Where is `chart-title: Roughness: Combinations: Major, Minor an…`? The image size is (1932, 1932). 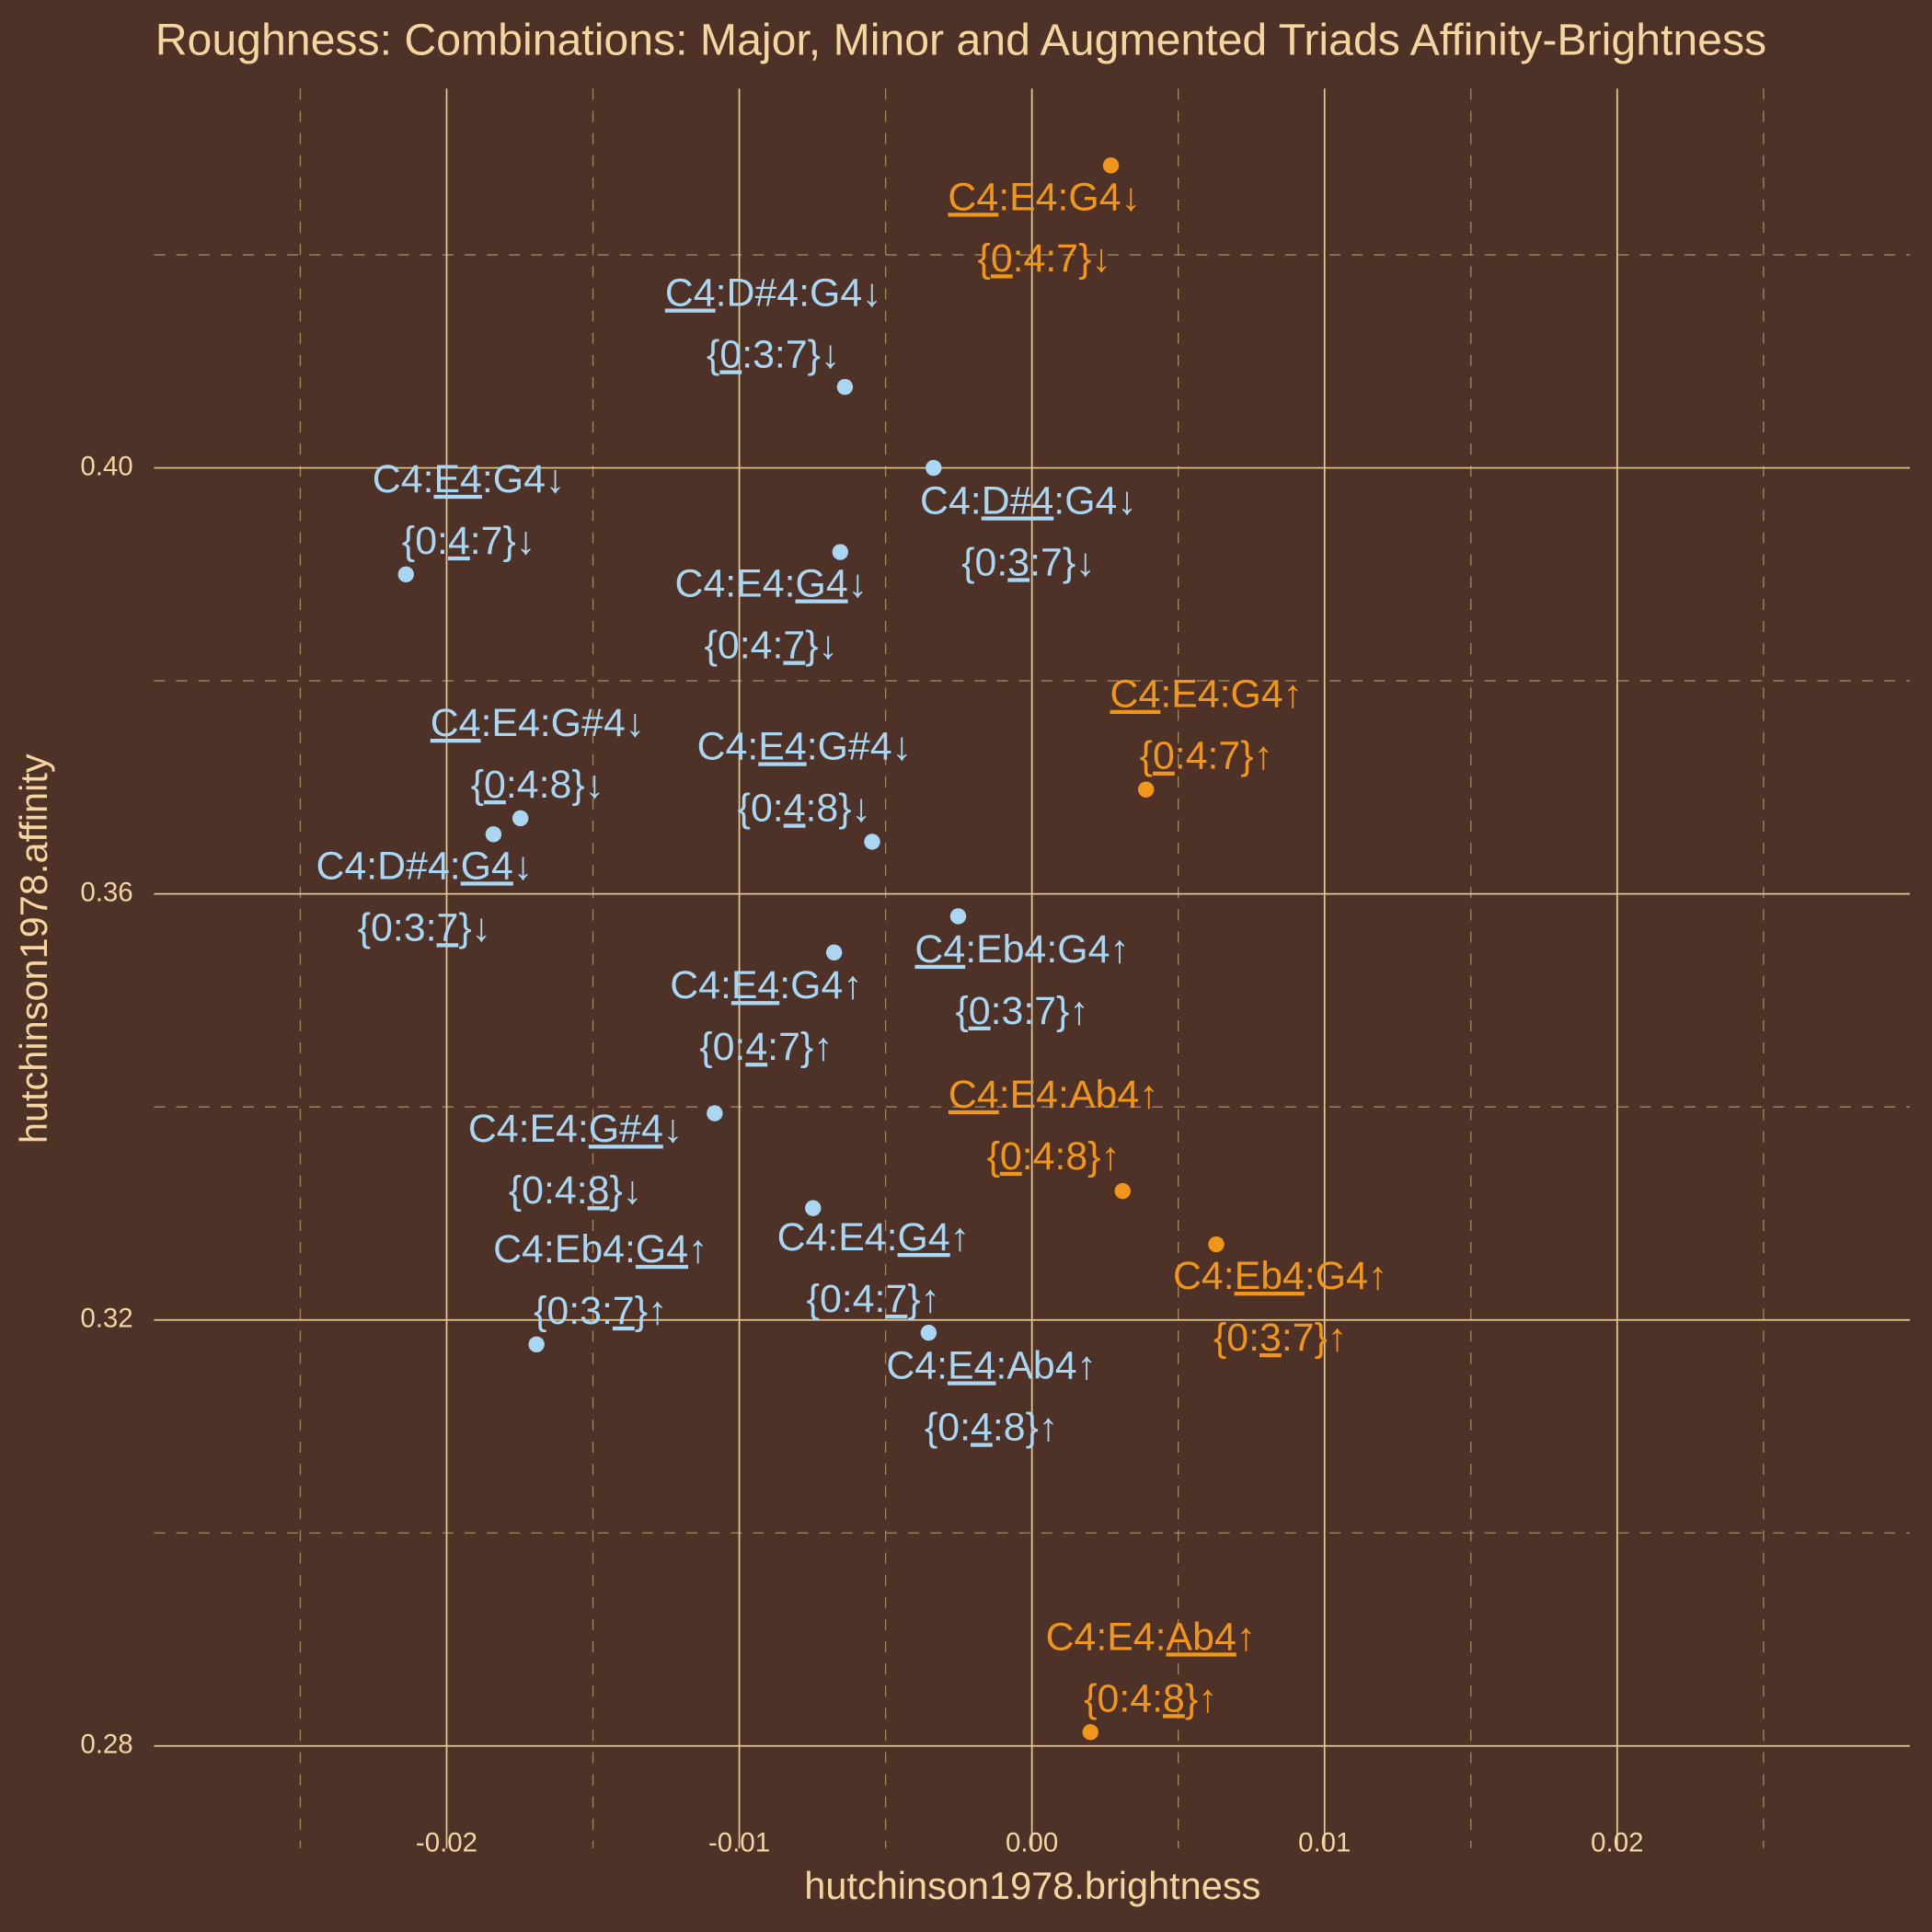 chart-title: Roughness: Combinations: Major, Minor an… is located at coordinates (960, 40).